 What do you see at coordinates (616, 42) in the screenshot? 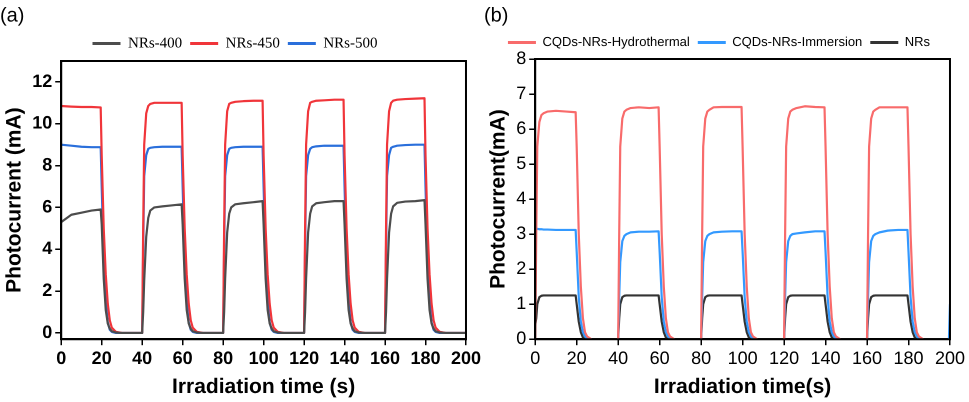
I see `legend-label: CQDs-NRs-Hydrothermal` at bounding box center [616, 42].